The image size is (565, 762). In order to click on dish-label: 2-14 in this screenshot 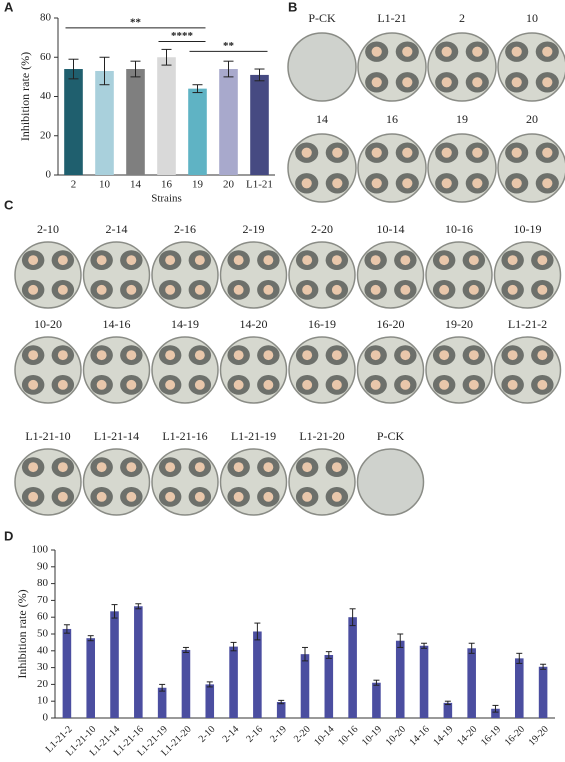, I will do `click(117, 229)`.